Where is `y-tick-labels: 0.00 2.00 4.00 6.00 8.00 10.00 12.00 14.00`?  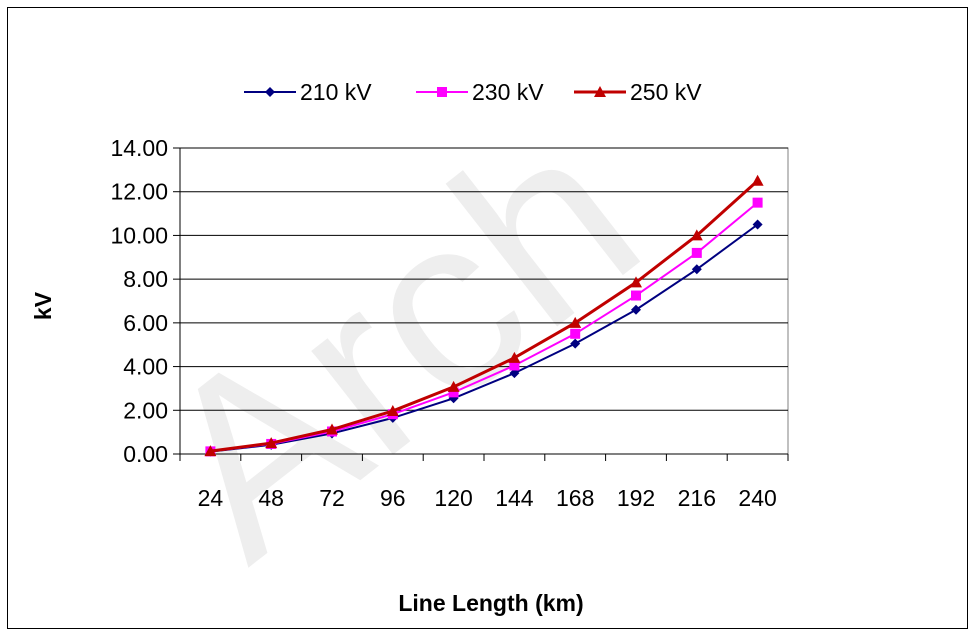 y-tick-labels: 0.00 2.00 4.00 6.00 8.00 10.00 12.00 14.00 is located at coordinates (139, 301).